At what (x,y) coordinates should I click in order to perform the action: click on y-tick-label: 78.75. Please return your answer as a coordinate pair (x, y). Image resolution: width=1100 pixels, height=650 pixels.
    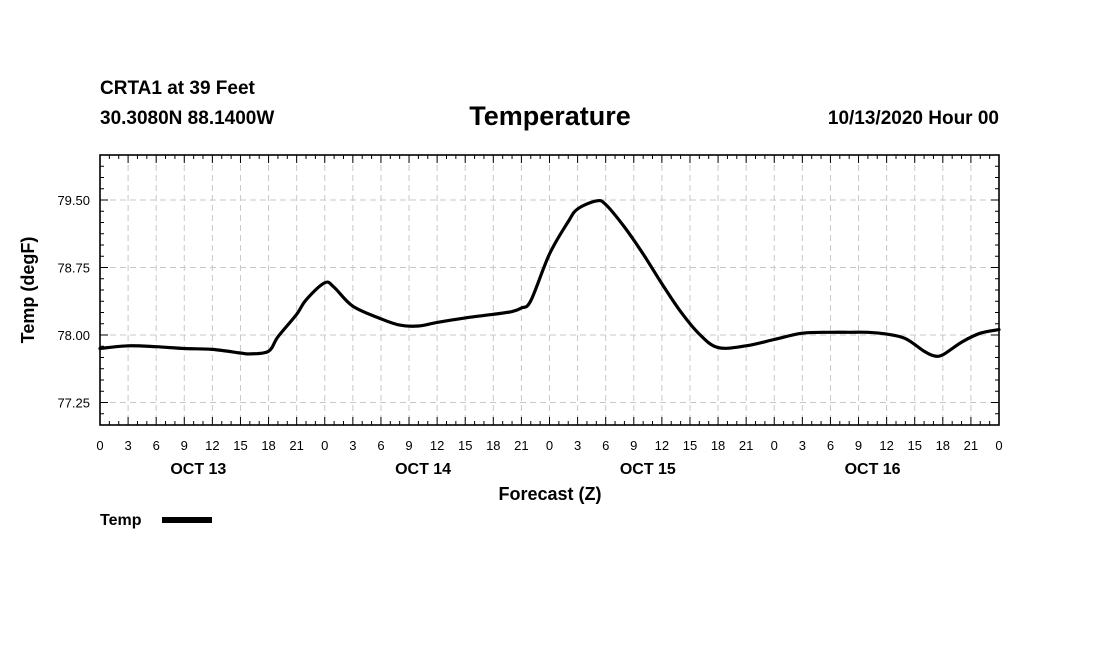
    Looking at the image, I should click on (73, 268).